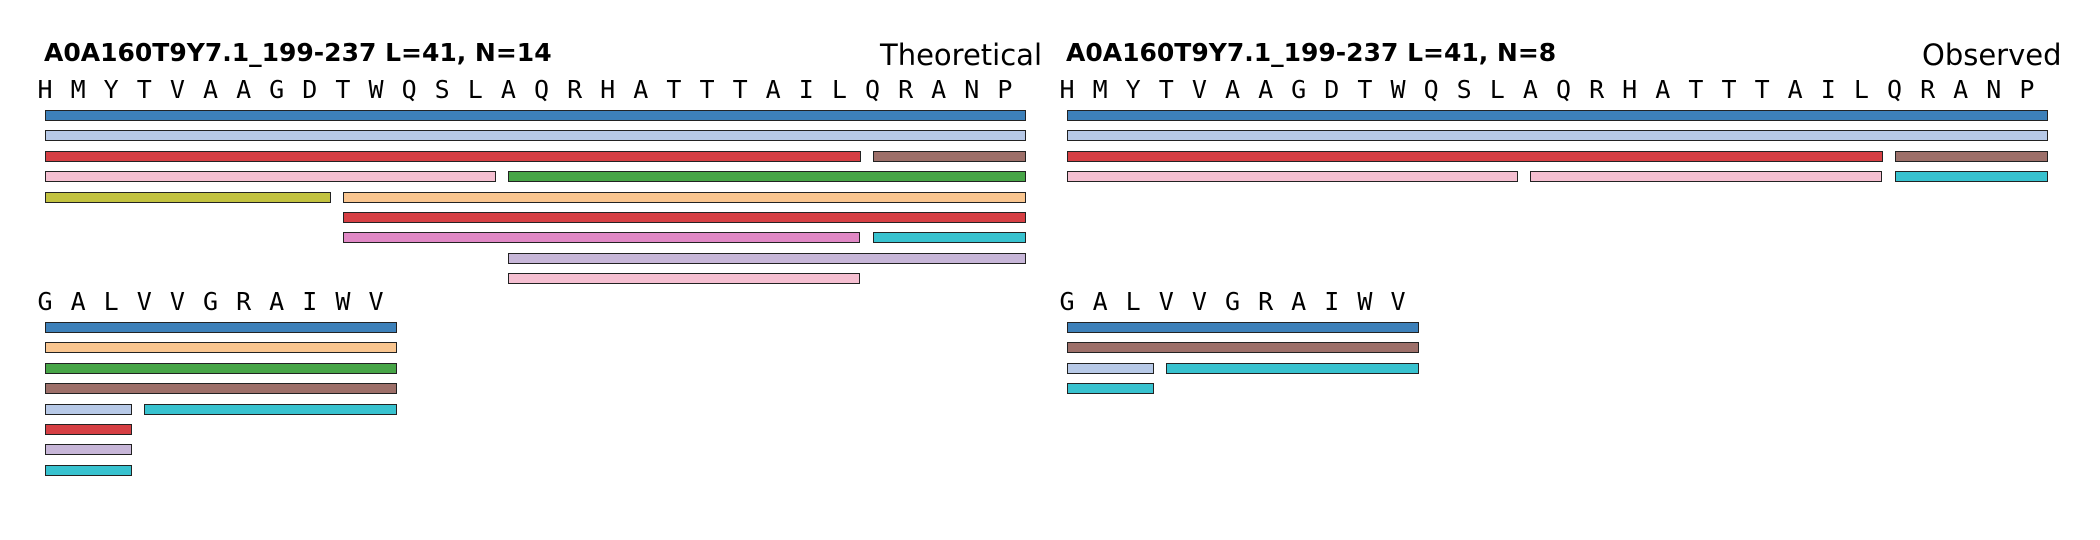  Describe the element at coordinates (1994, 89) in the screenshot. I see `residue: N` at that location.